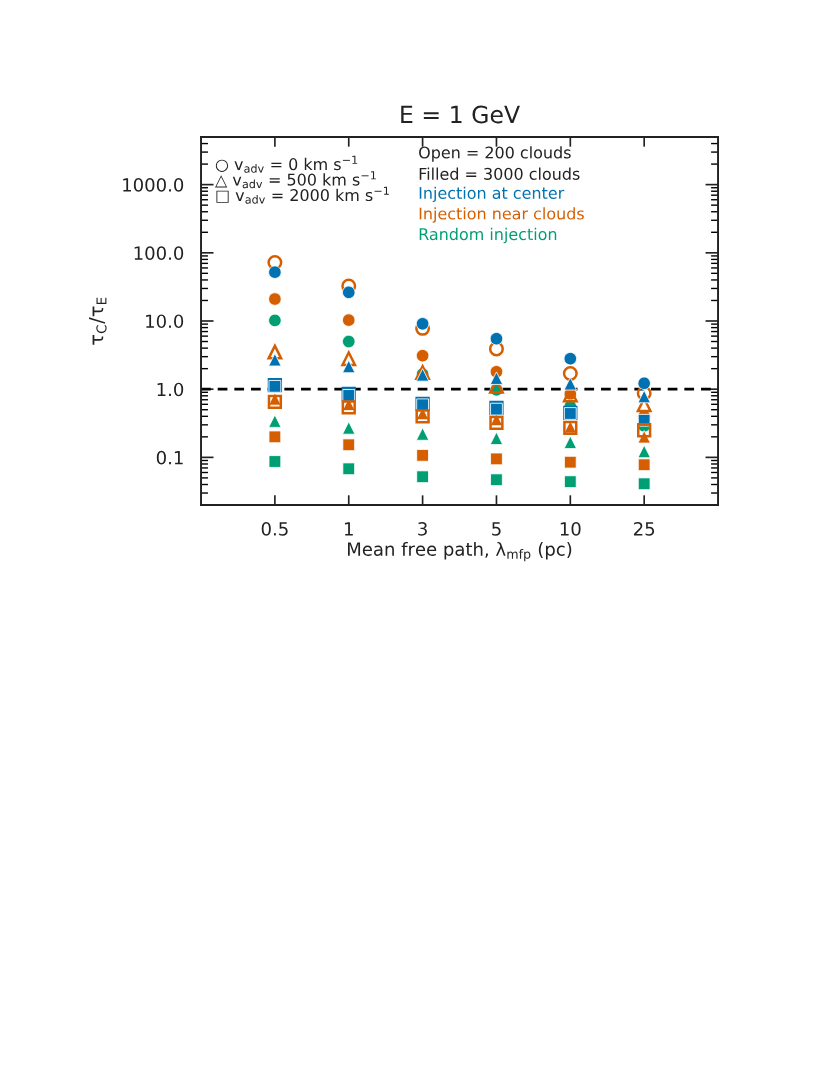 The width and height of the screenshot is (830, 1075). What do you see at coordinates (492, 194) in the screenshot?
I see `text: Injection at center` at bounding box center [492, 194].